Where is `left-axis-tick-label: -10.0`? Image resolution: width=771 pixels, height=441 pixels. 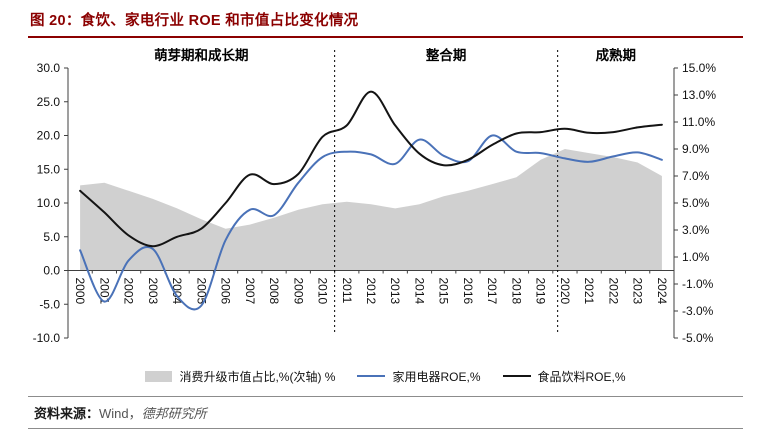
left-axis-tick-label: -10.0 is located at coordinates (47, 338).